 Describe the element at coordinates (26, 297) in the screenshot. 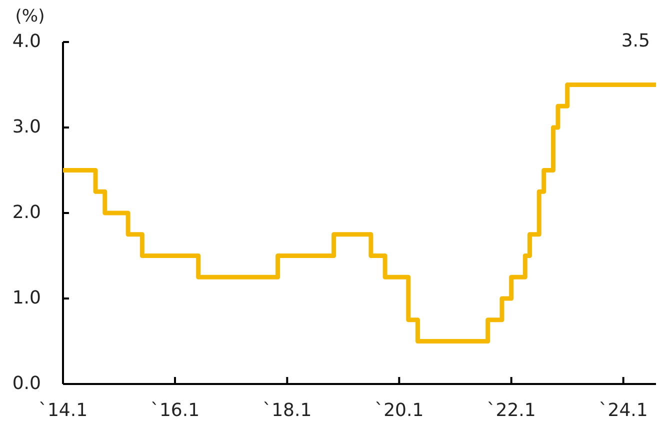

I see `y-tick-label: 1.0` at that location.